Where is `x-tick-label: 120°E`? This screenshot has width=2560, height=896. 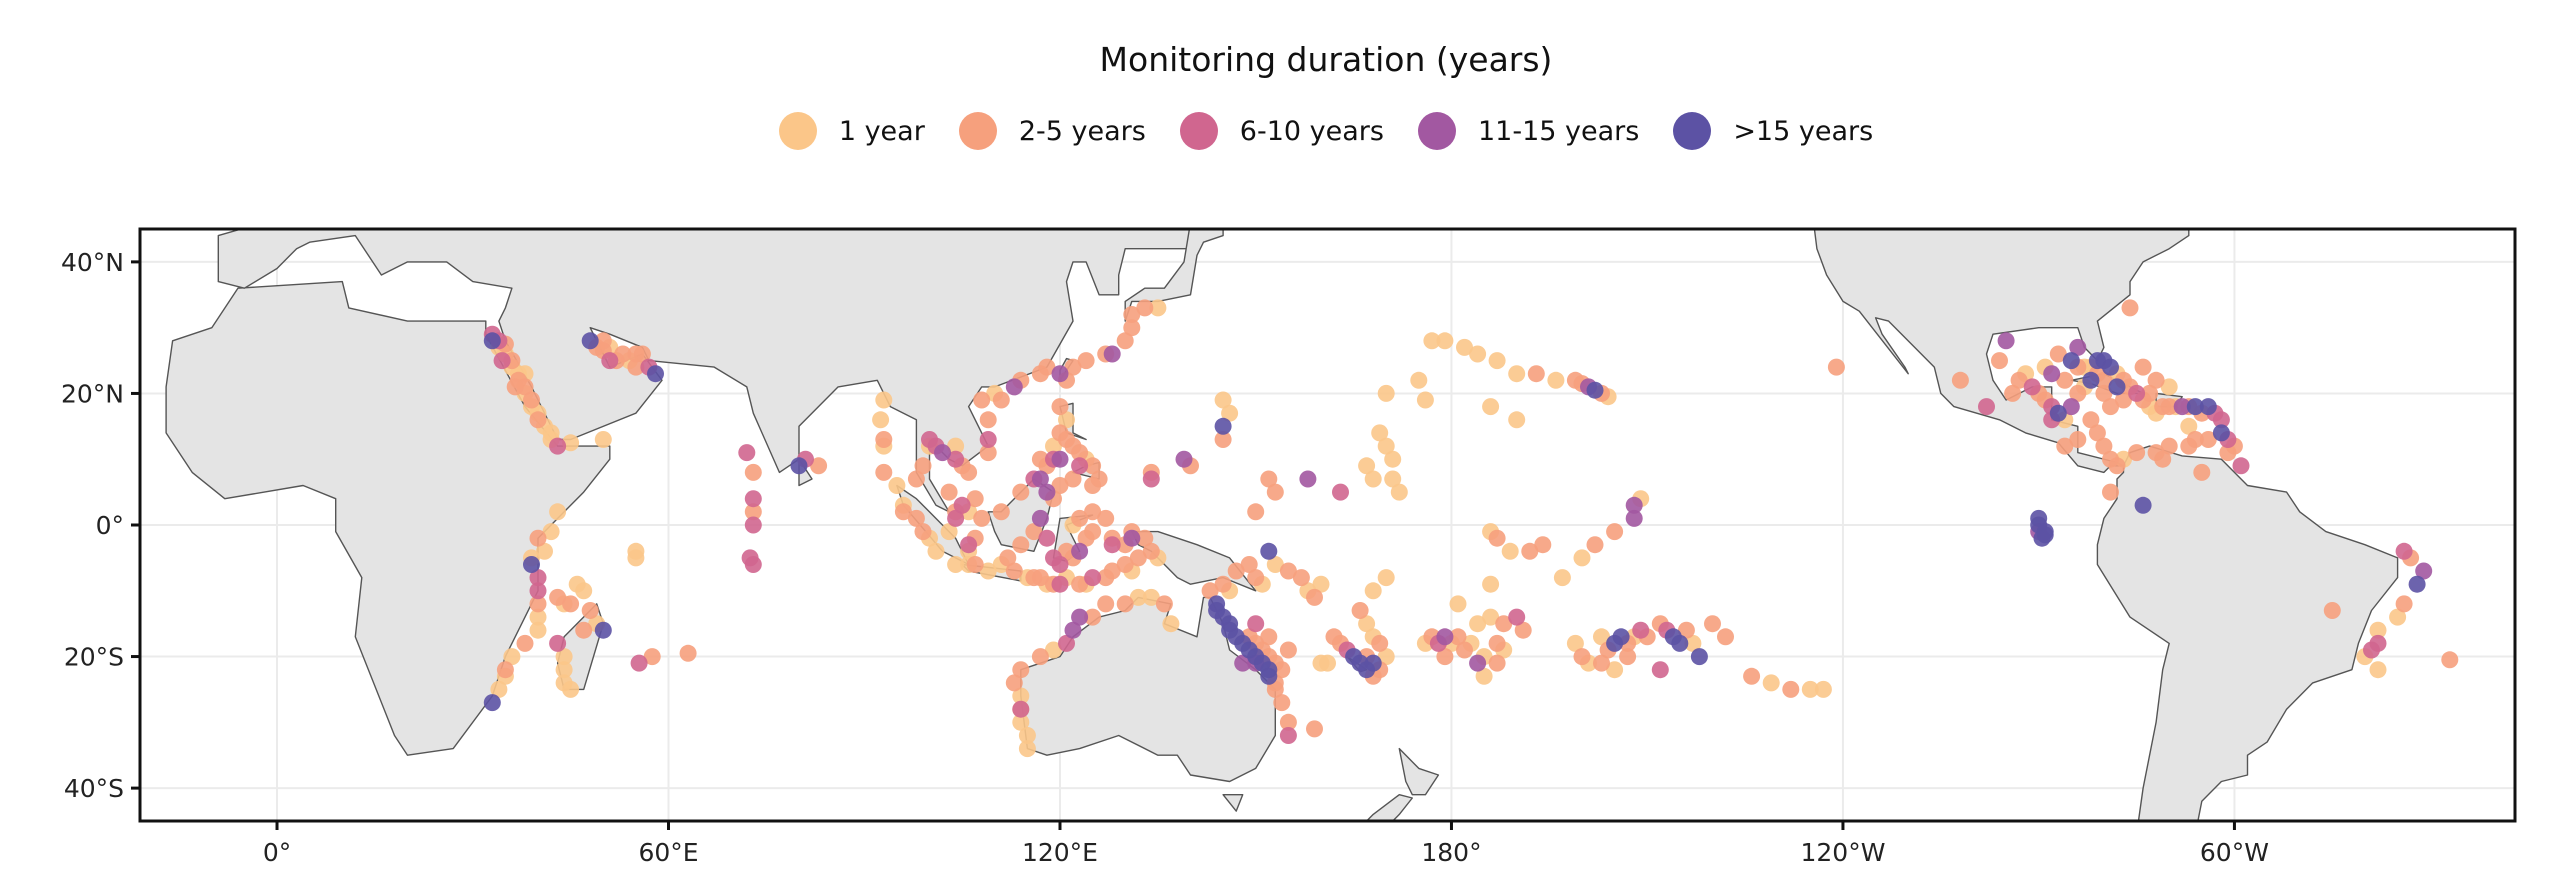 x-tick-label: 120°E is located at coordinates (1060, 852).